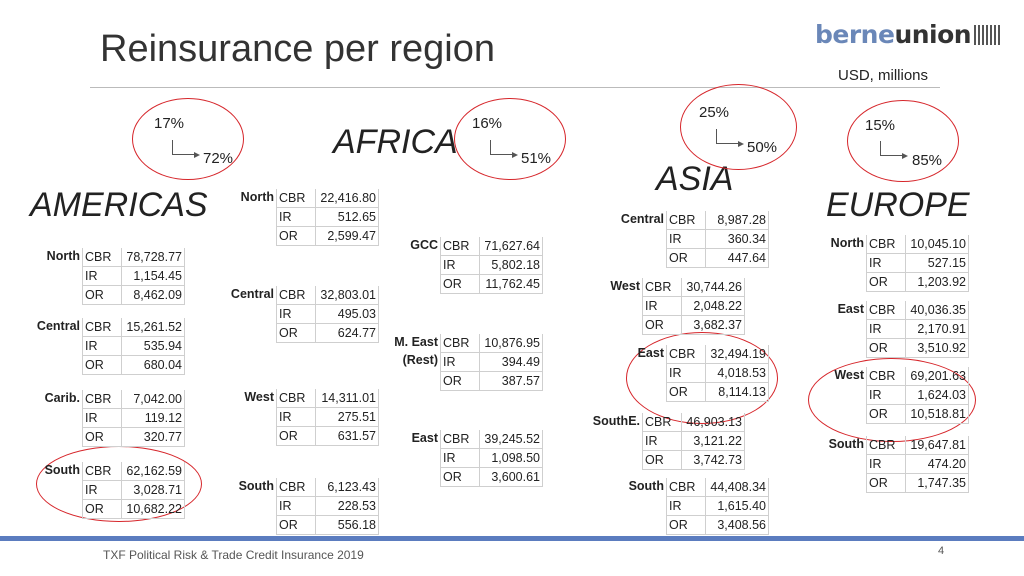 The image size is (1024, 576). Describe the element at coordinates (762, 147) in the screenshot. I see `asia-pct-bottom: 50%` at that location.